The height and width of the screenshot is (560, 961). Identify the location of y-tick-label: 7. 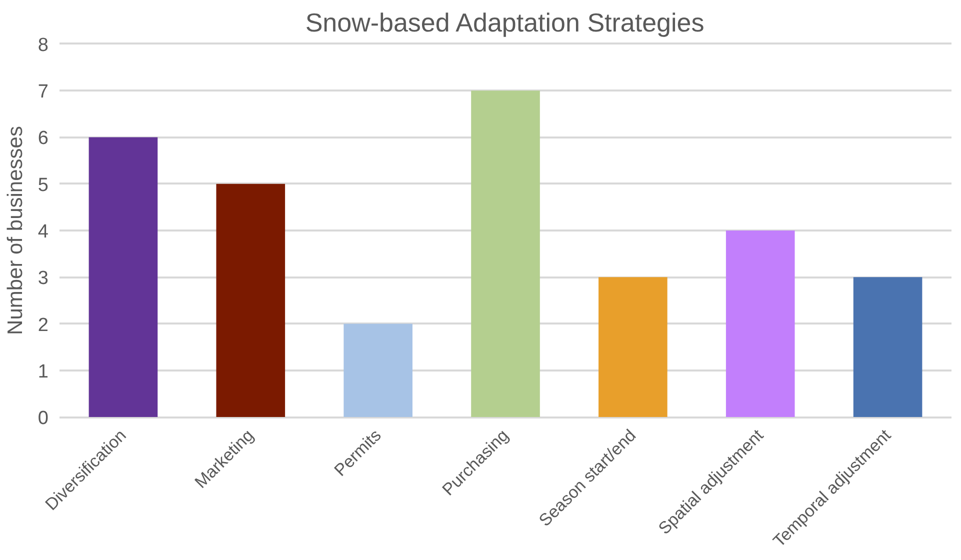
(43, 92).